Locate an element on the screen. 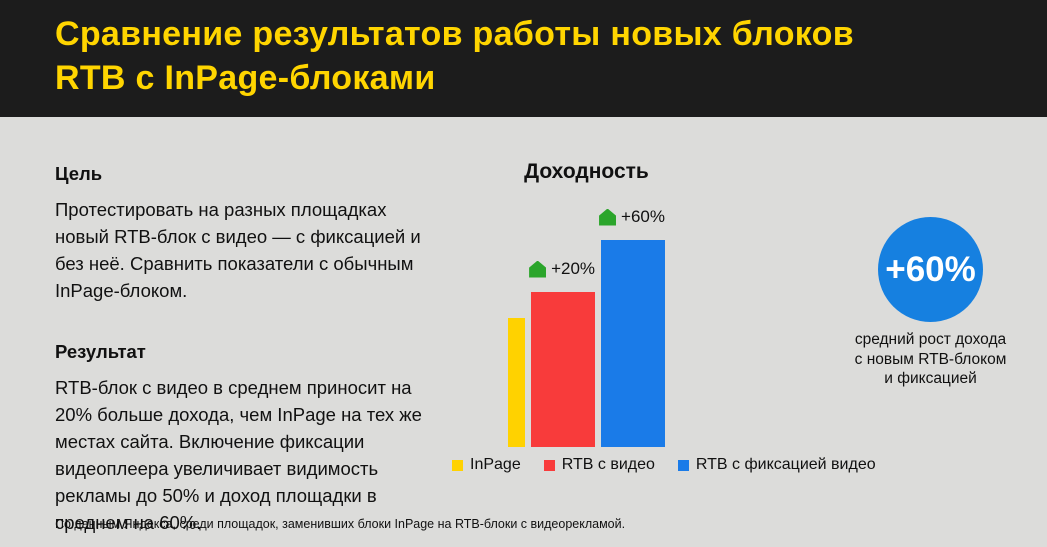 The height and width of the screenshot is (547, 1047). bar-group-1: +20% is located at coordinates (562, 353).